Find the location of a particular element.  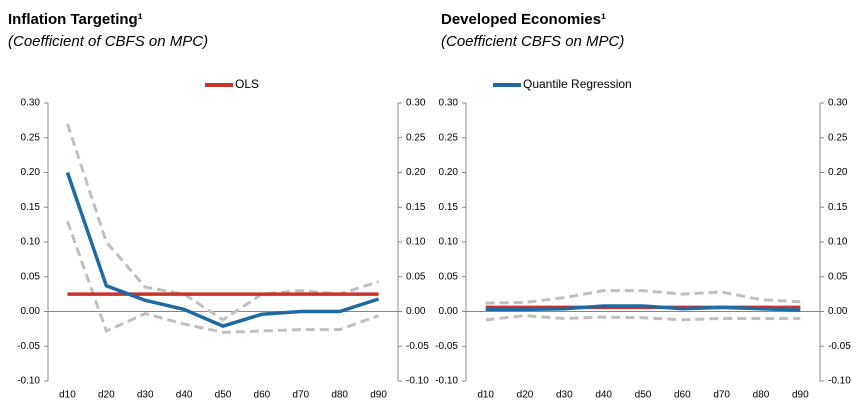

chart-title: Developed Economies¹ is located at coordinates (523, 19).